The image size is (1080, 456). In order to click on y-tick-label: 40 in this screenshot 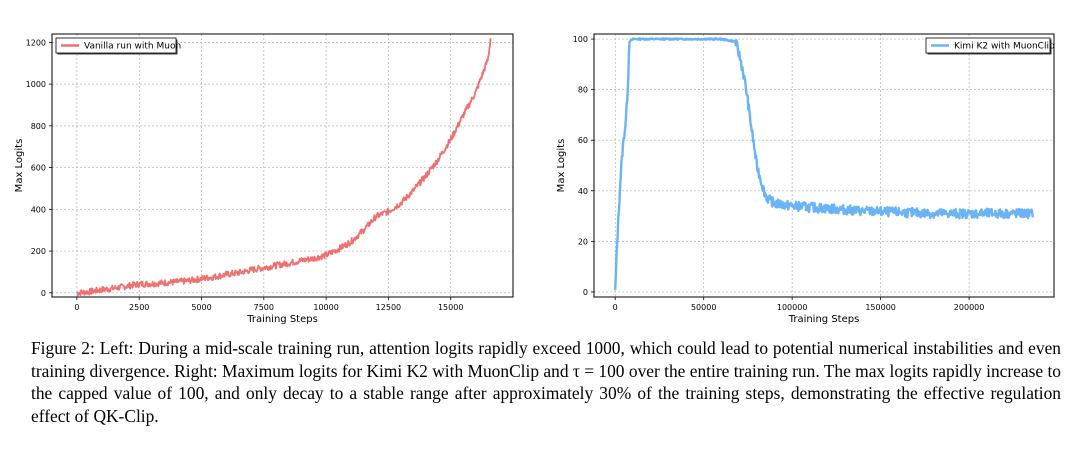, I will do `click(583, 191)`.